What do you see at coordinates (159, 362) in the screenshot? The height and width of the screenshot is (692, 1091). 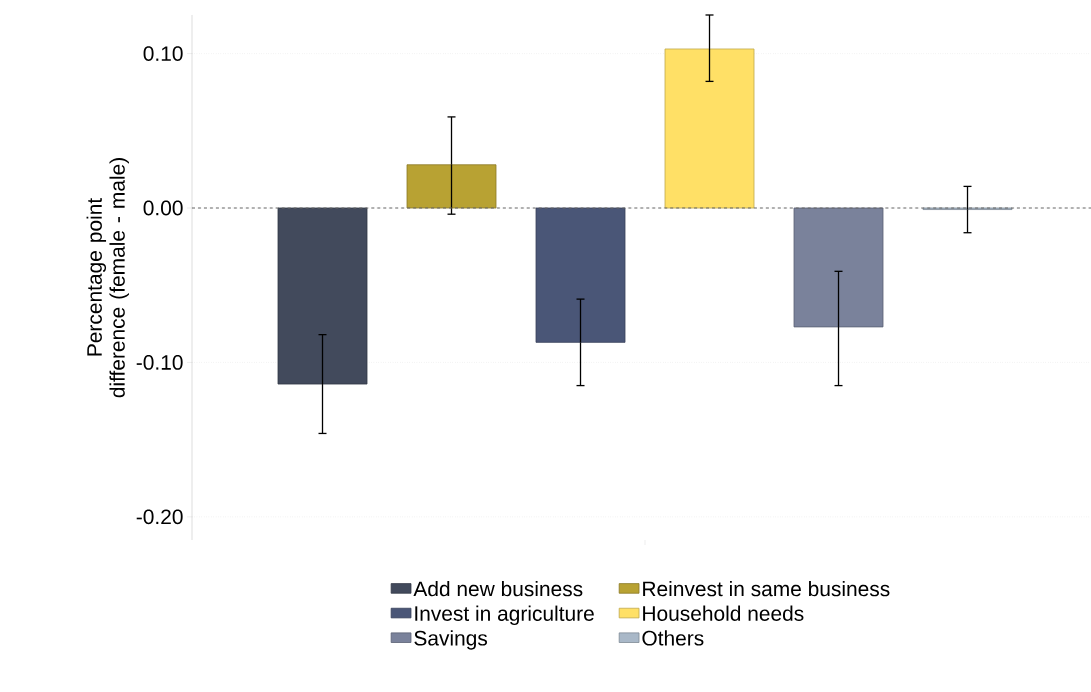 I see `y-tick-label: -0.10` at bounding box center [159, 362].